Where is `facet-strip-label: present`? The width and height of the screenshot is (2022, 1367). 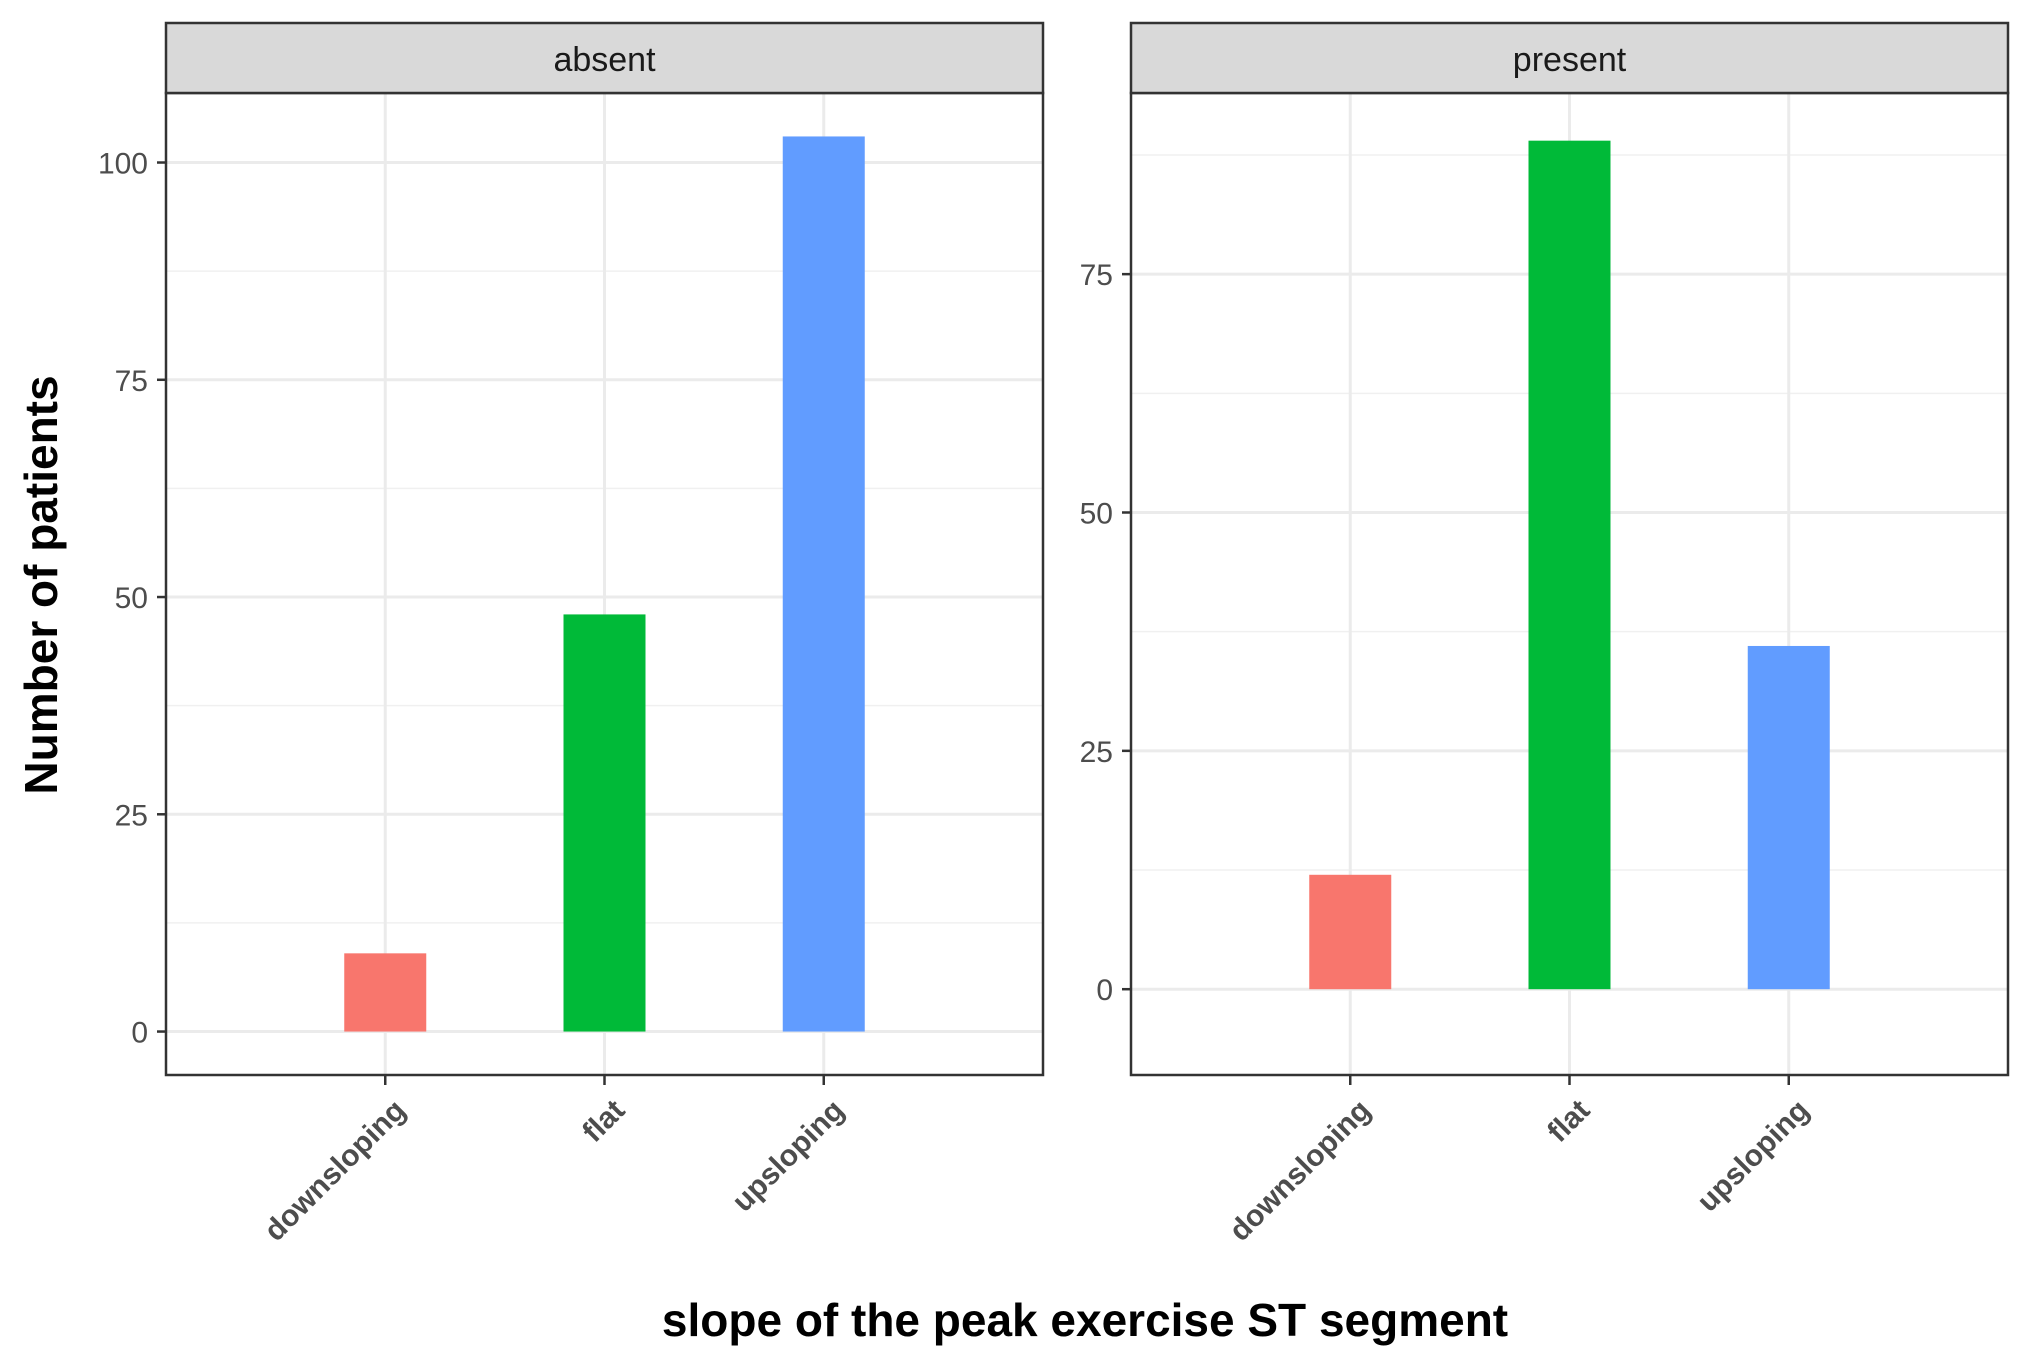 facet-strip-label: present is located at coordinates (1570, 60).